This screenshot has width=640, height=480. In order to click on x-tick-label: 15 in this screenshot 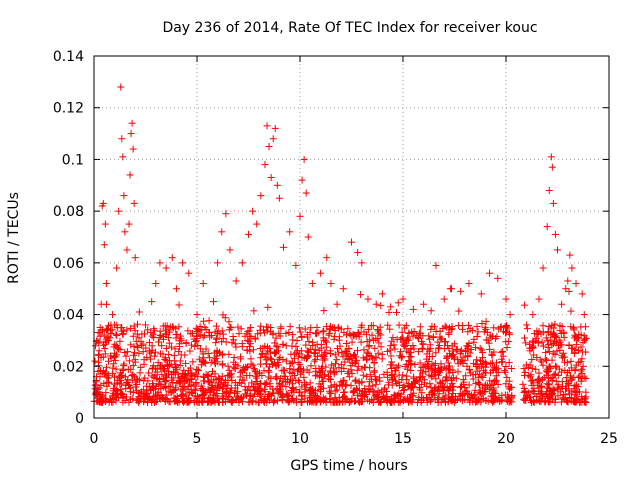, I will do `click(403, 439)`.